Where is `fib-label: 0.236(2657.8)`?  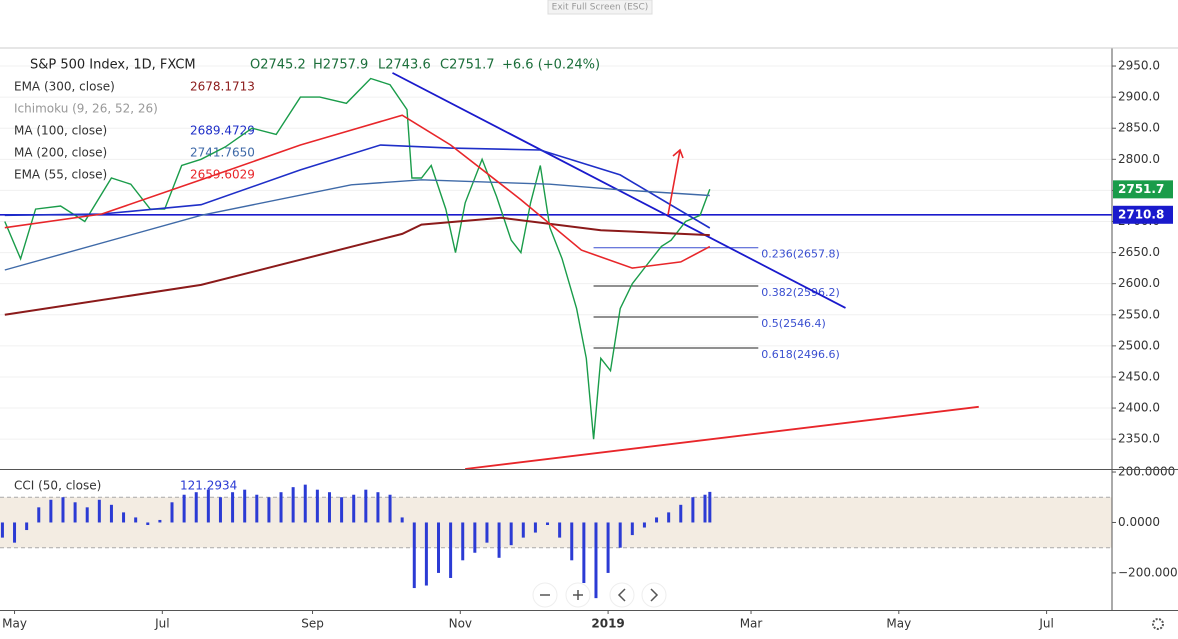 fib-label: 0.236(2657.8) is located at coordinates (800, 254).